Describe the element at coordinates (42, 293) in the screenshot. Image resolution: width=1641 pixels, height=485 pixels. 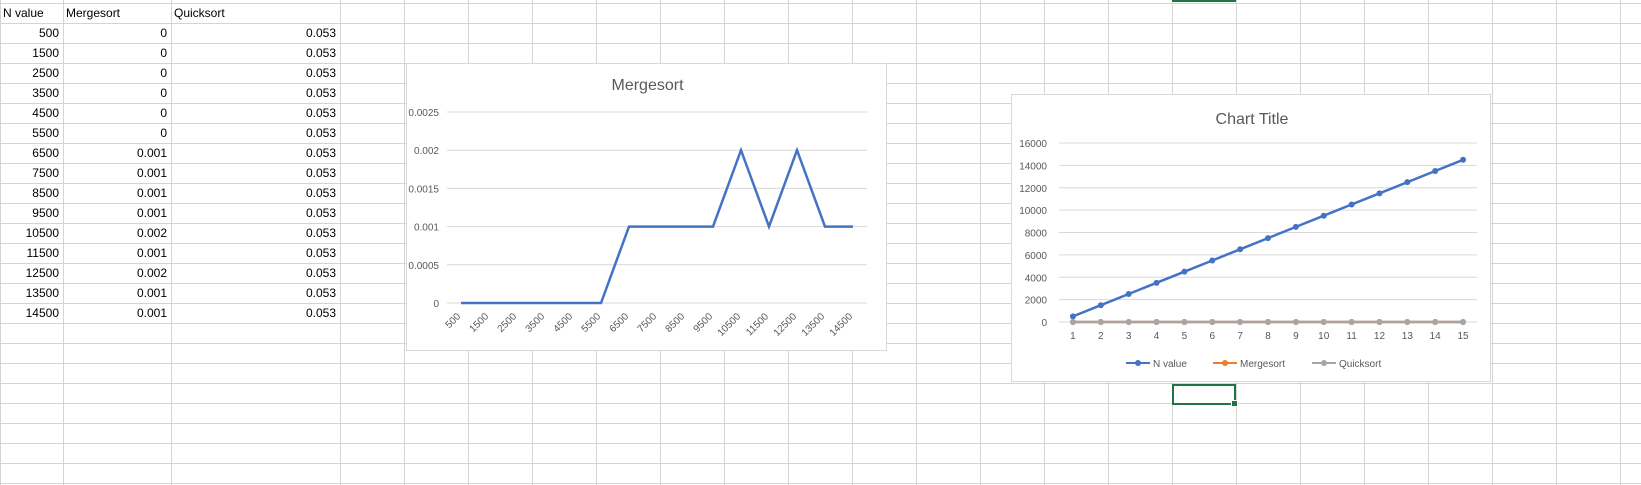
I see `table-cell: 13500` at that location.